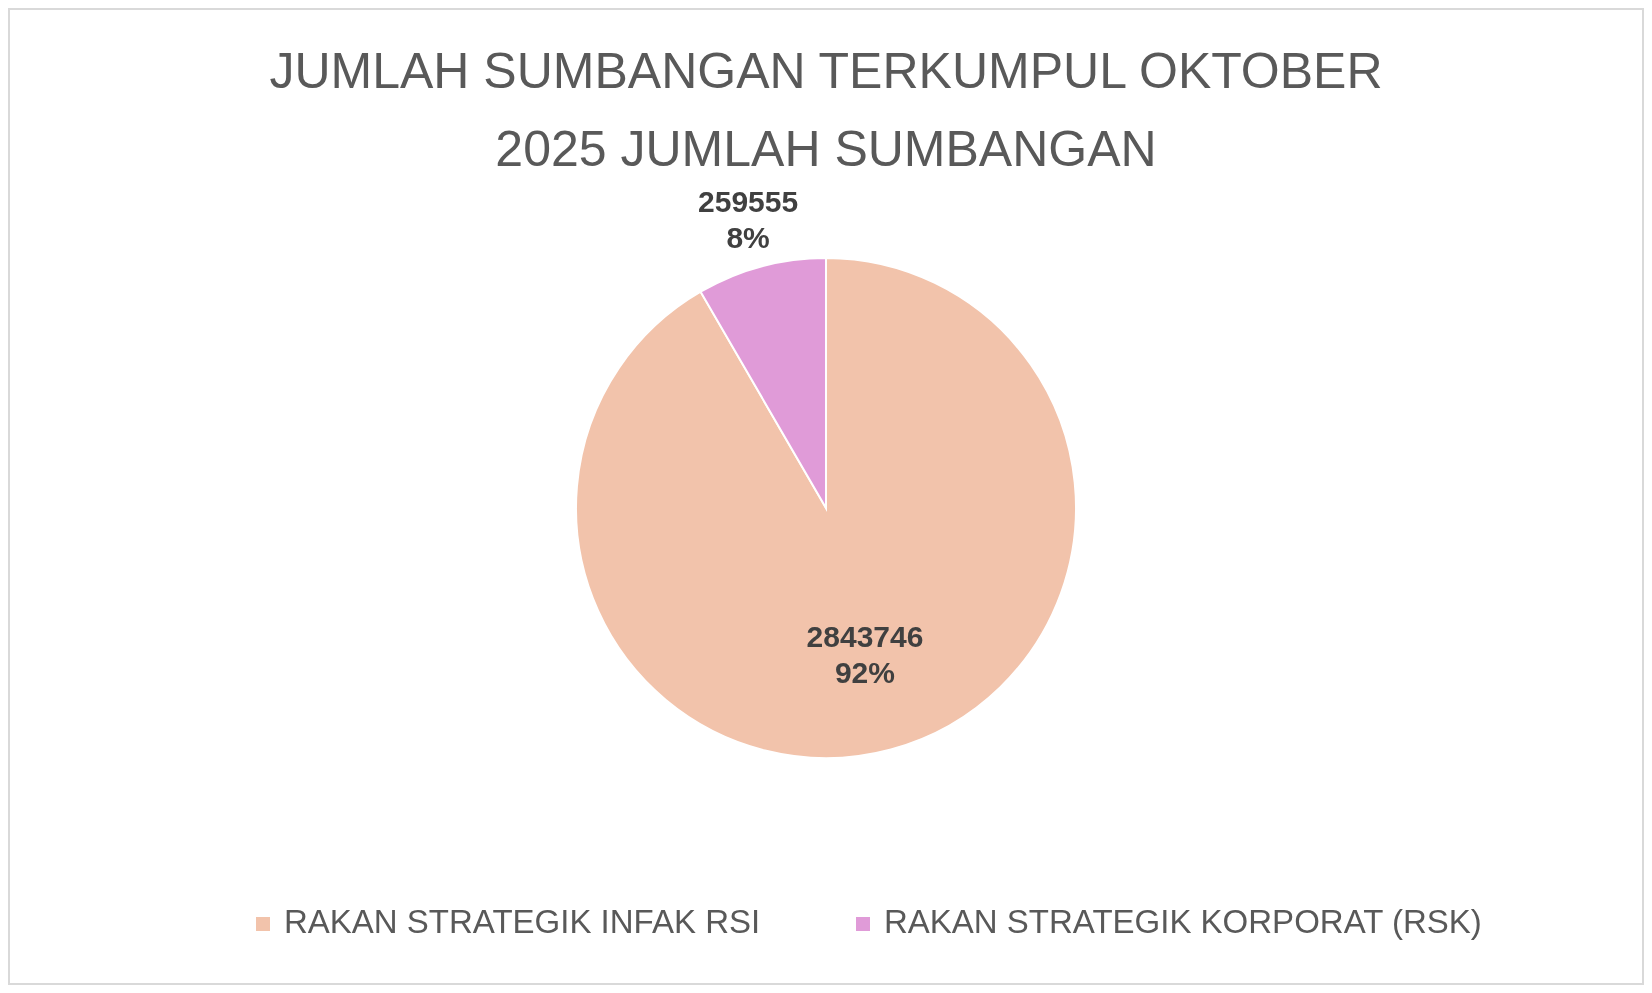 The image size is (1652, 993). I want to click on legend-label: RAKAN STRATEGIK KORPORAT (RSK), so click(1183, 921).